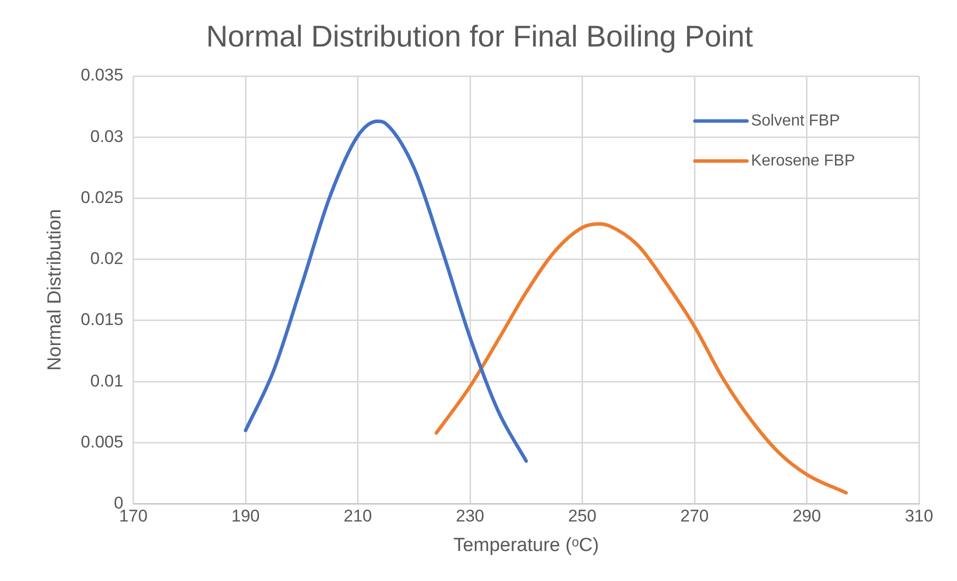 The width and height of the screenshot is (957, 581). I want to click on y-tick-label: 0.025, so click(102, 197).